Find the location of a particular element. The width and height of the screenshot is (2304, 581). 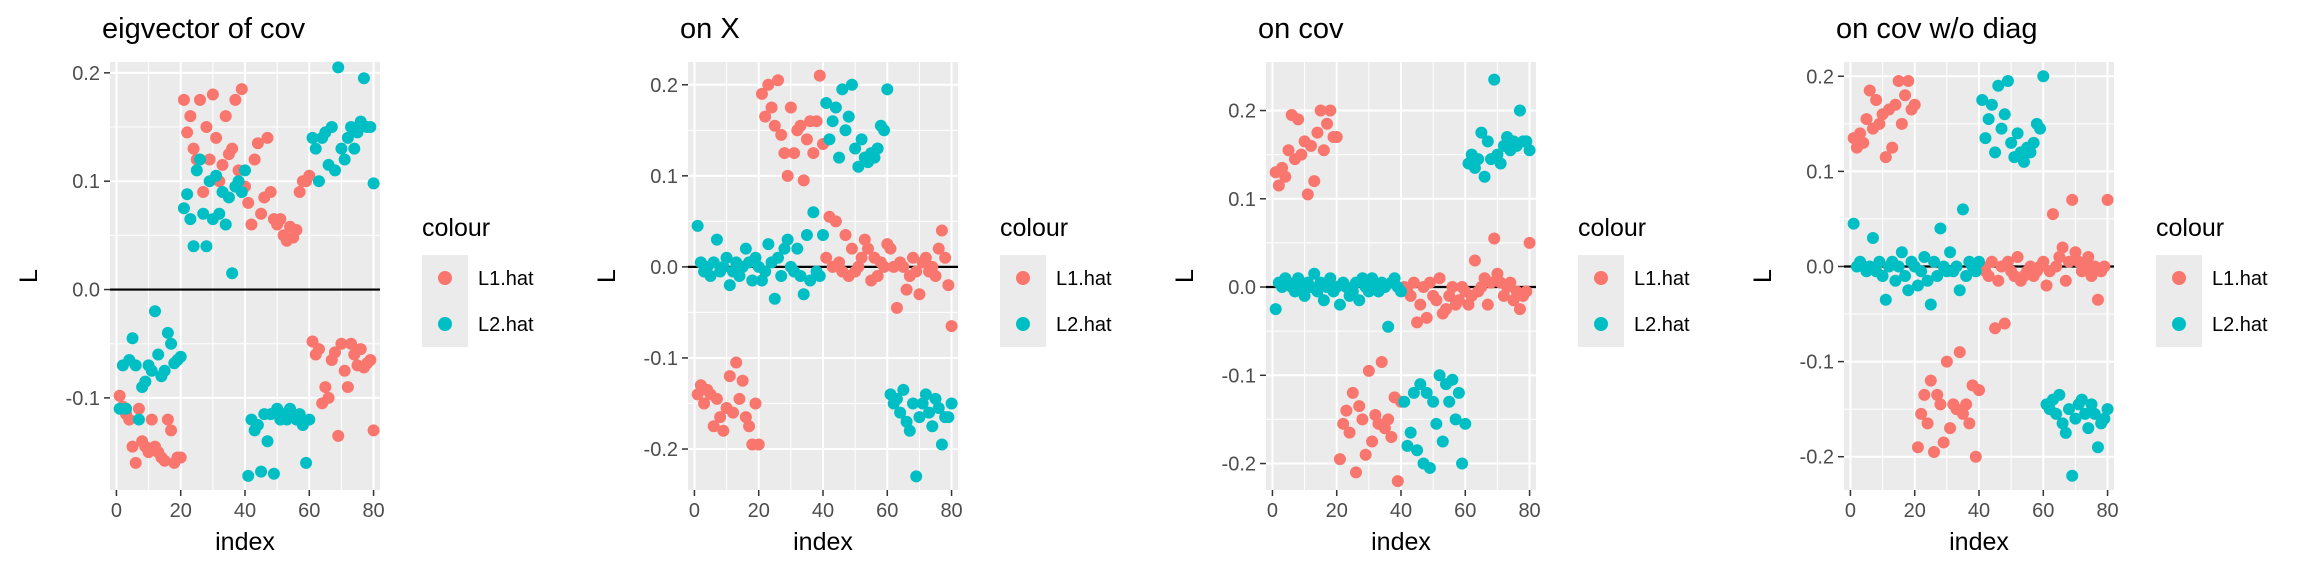

y-tick-label: 0.0 is located at coordinates (1242, 288).